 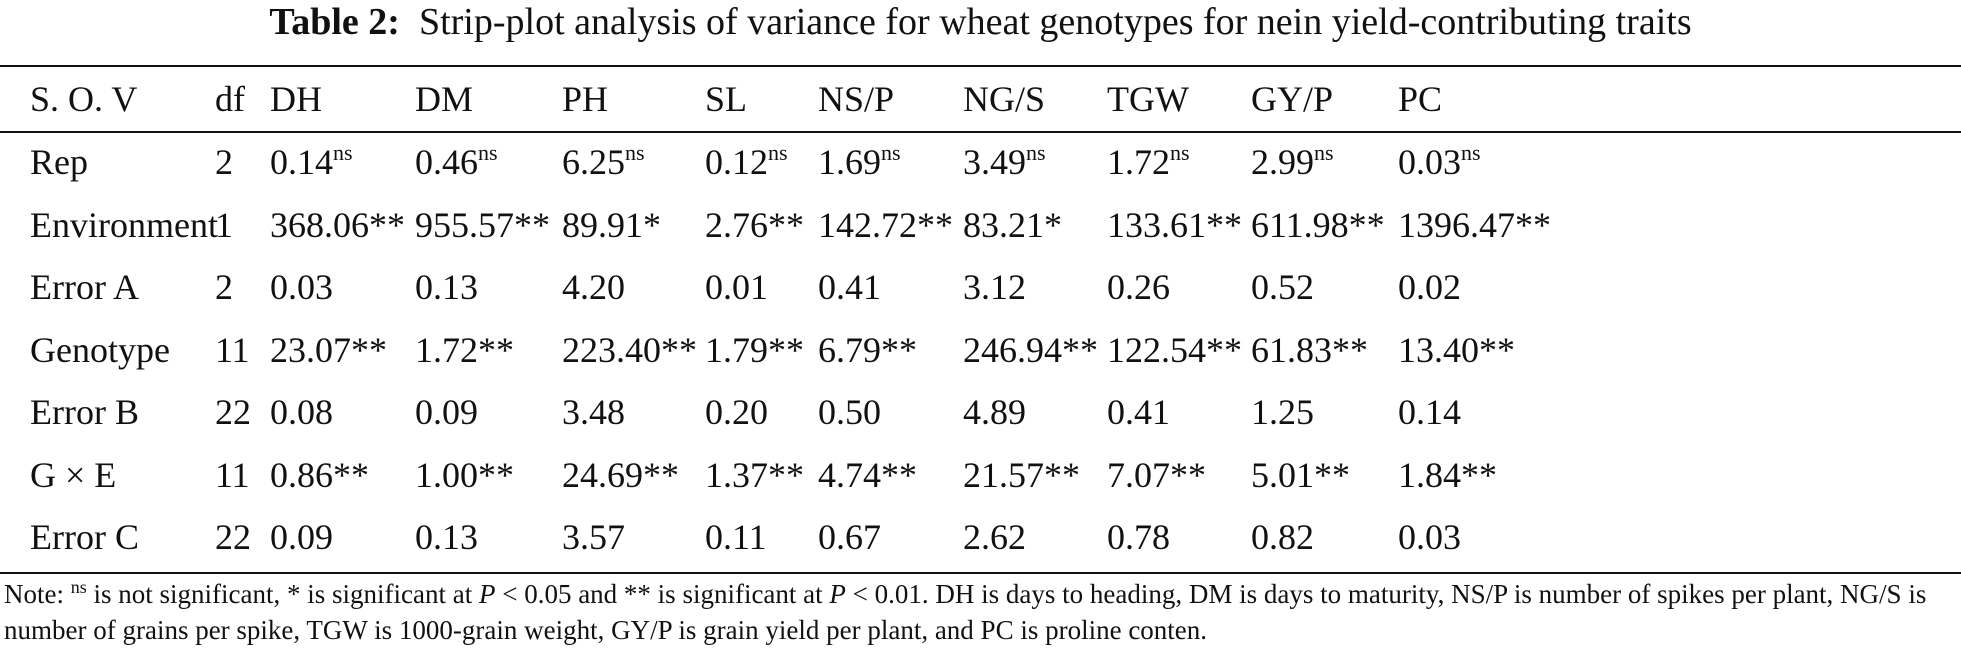 What do you see at coordinates (1324, 287) in the screenshot?
I see `value-cell: 0.52` at bounding box center [1324, 287].